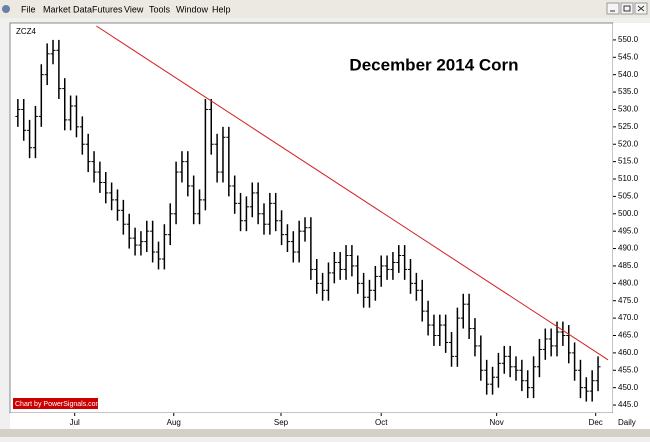  I want to click on y-tick-label: 525.0, so click(628, 126).